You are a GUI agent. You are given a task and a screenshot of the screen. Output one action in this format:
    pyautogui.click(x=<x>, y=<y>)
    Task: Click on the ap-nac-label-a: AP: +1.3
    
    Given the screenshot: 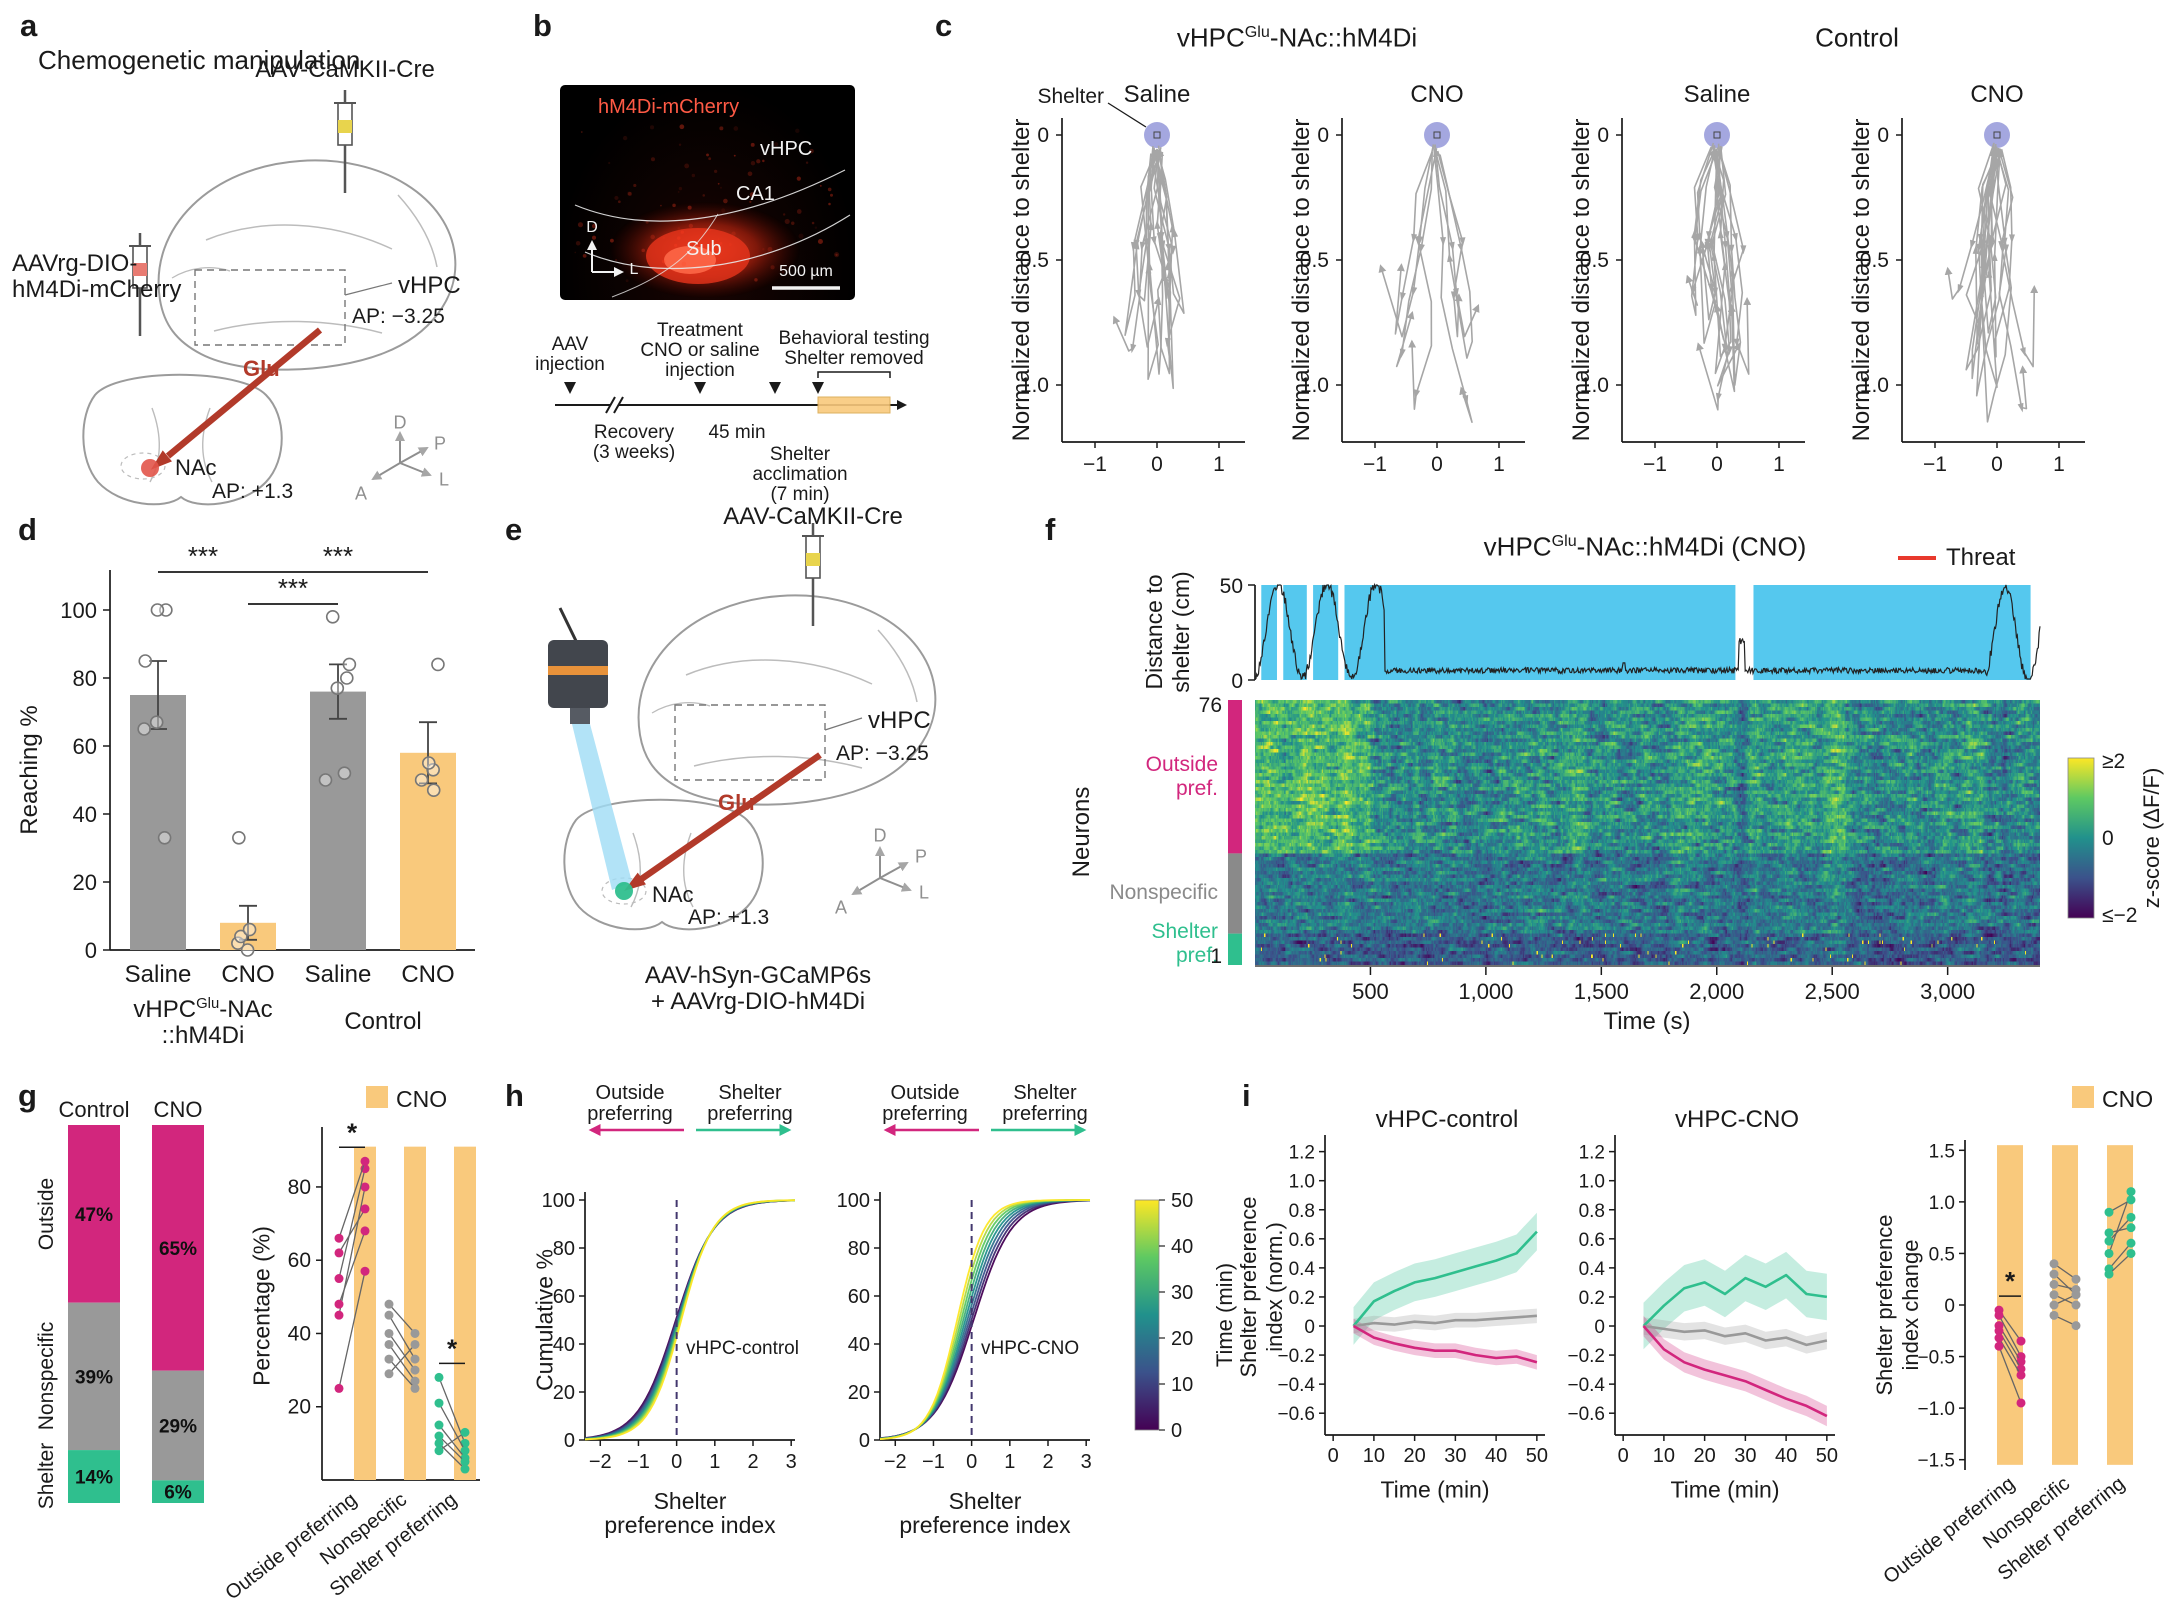 What is the action you would take?
    pyautogui.click(x=253, y=491)
    